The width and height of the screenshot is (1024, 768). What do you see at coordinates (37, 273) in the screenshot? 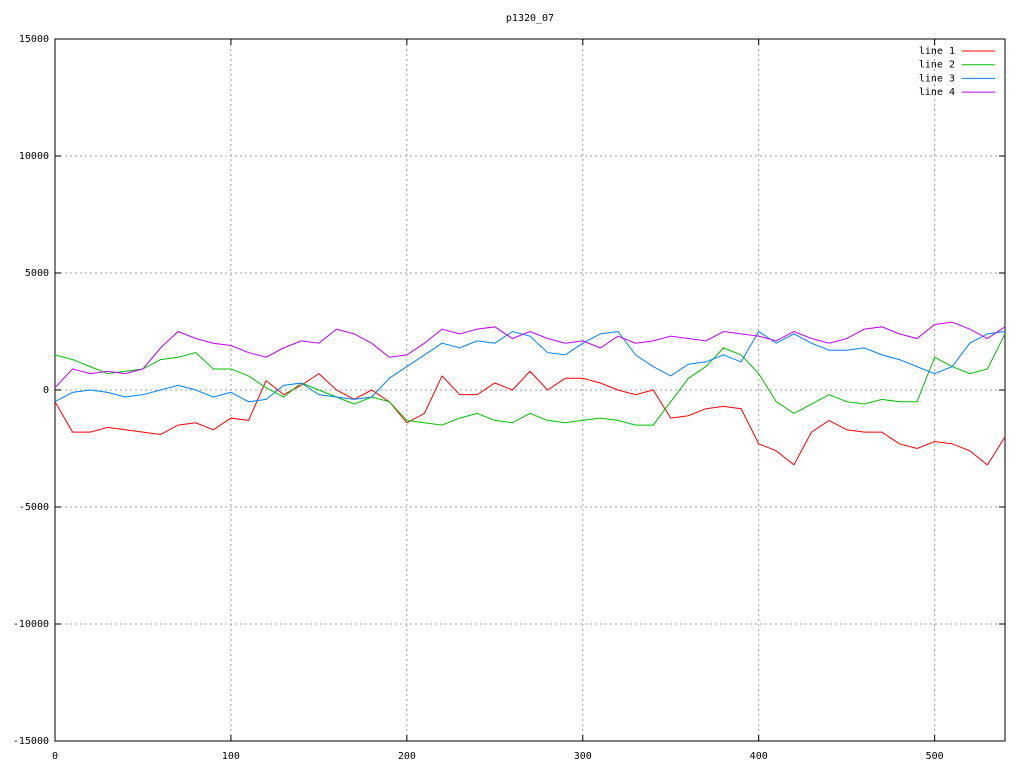
I see `y-tick-label: 5000` at bounding box center [37, 273].